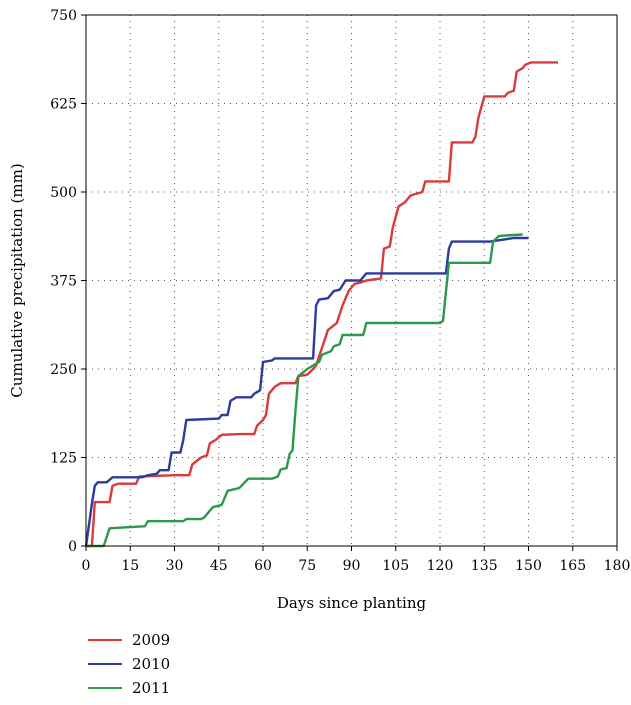 The height and width of the screenshot is (705, 631). What do you see at coordinates (63, 193) in the screenshot?
I see `y-tick-label: 500` at bounding box center [63, 193].